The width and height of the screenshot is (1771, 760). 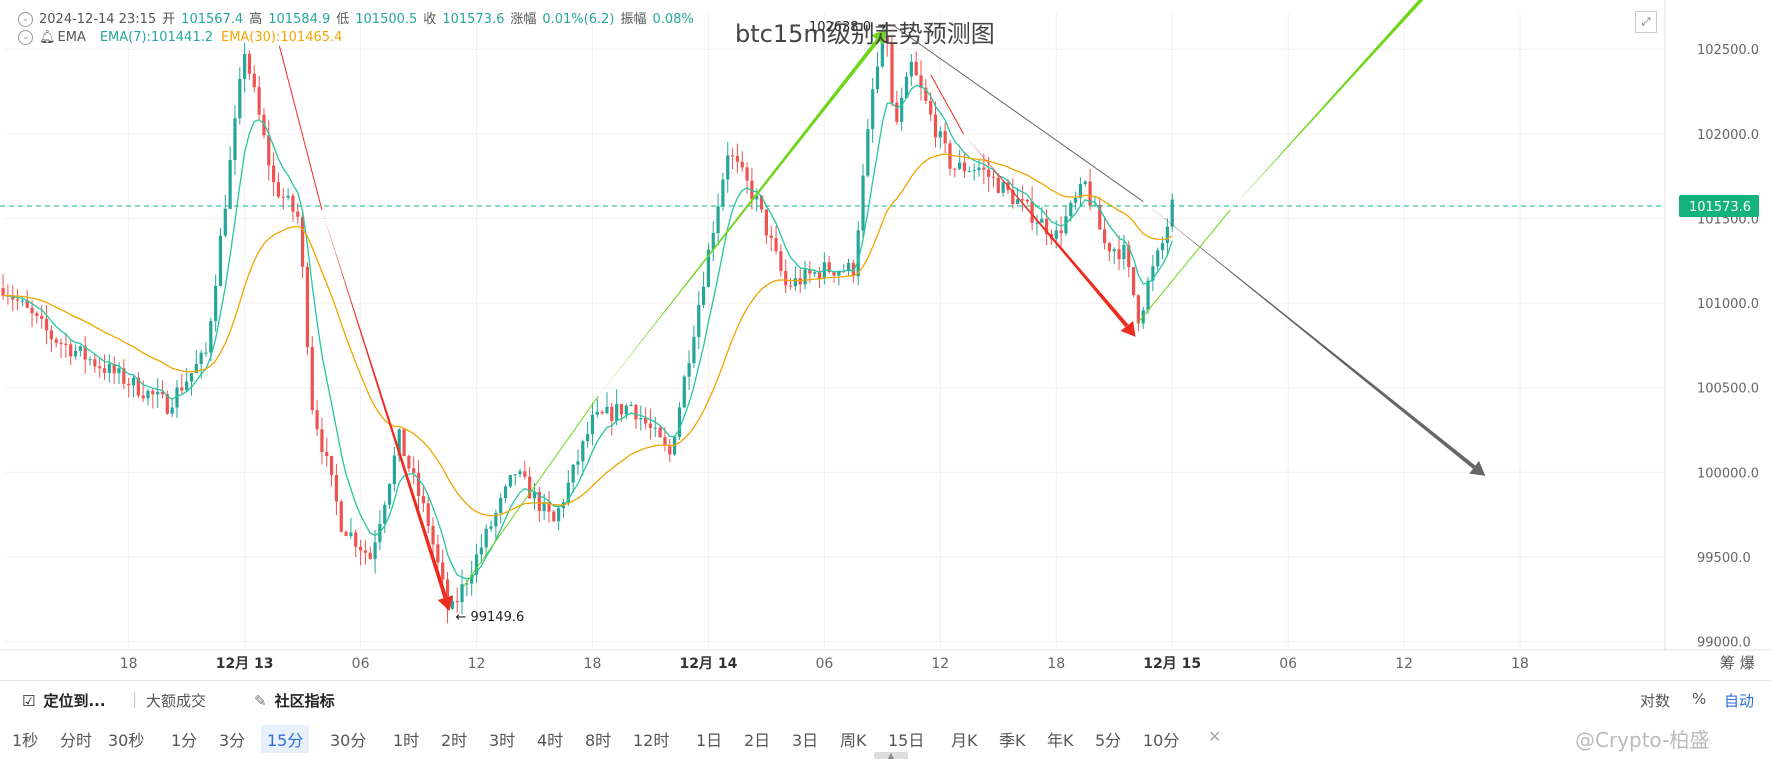 I want to click on timeframe-option: 30分, so click(x=348, y=740).